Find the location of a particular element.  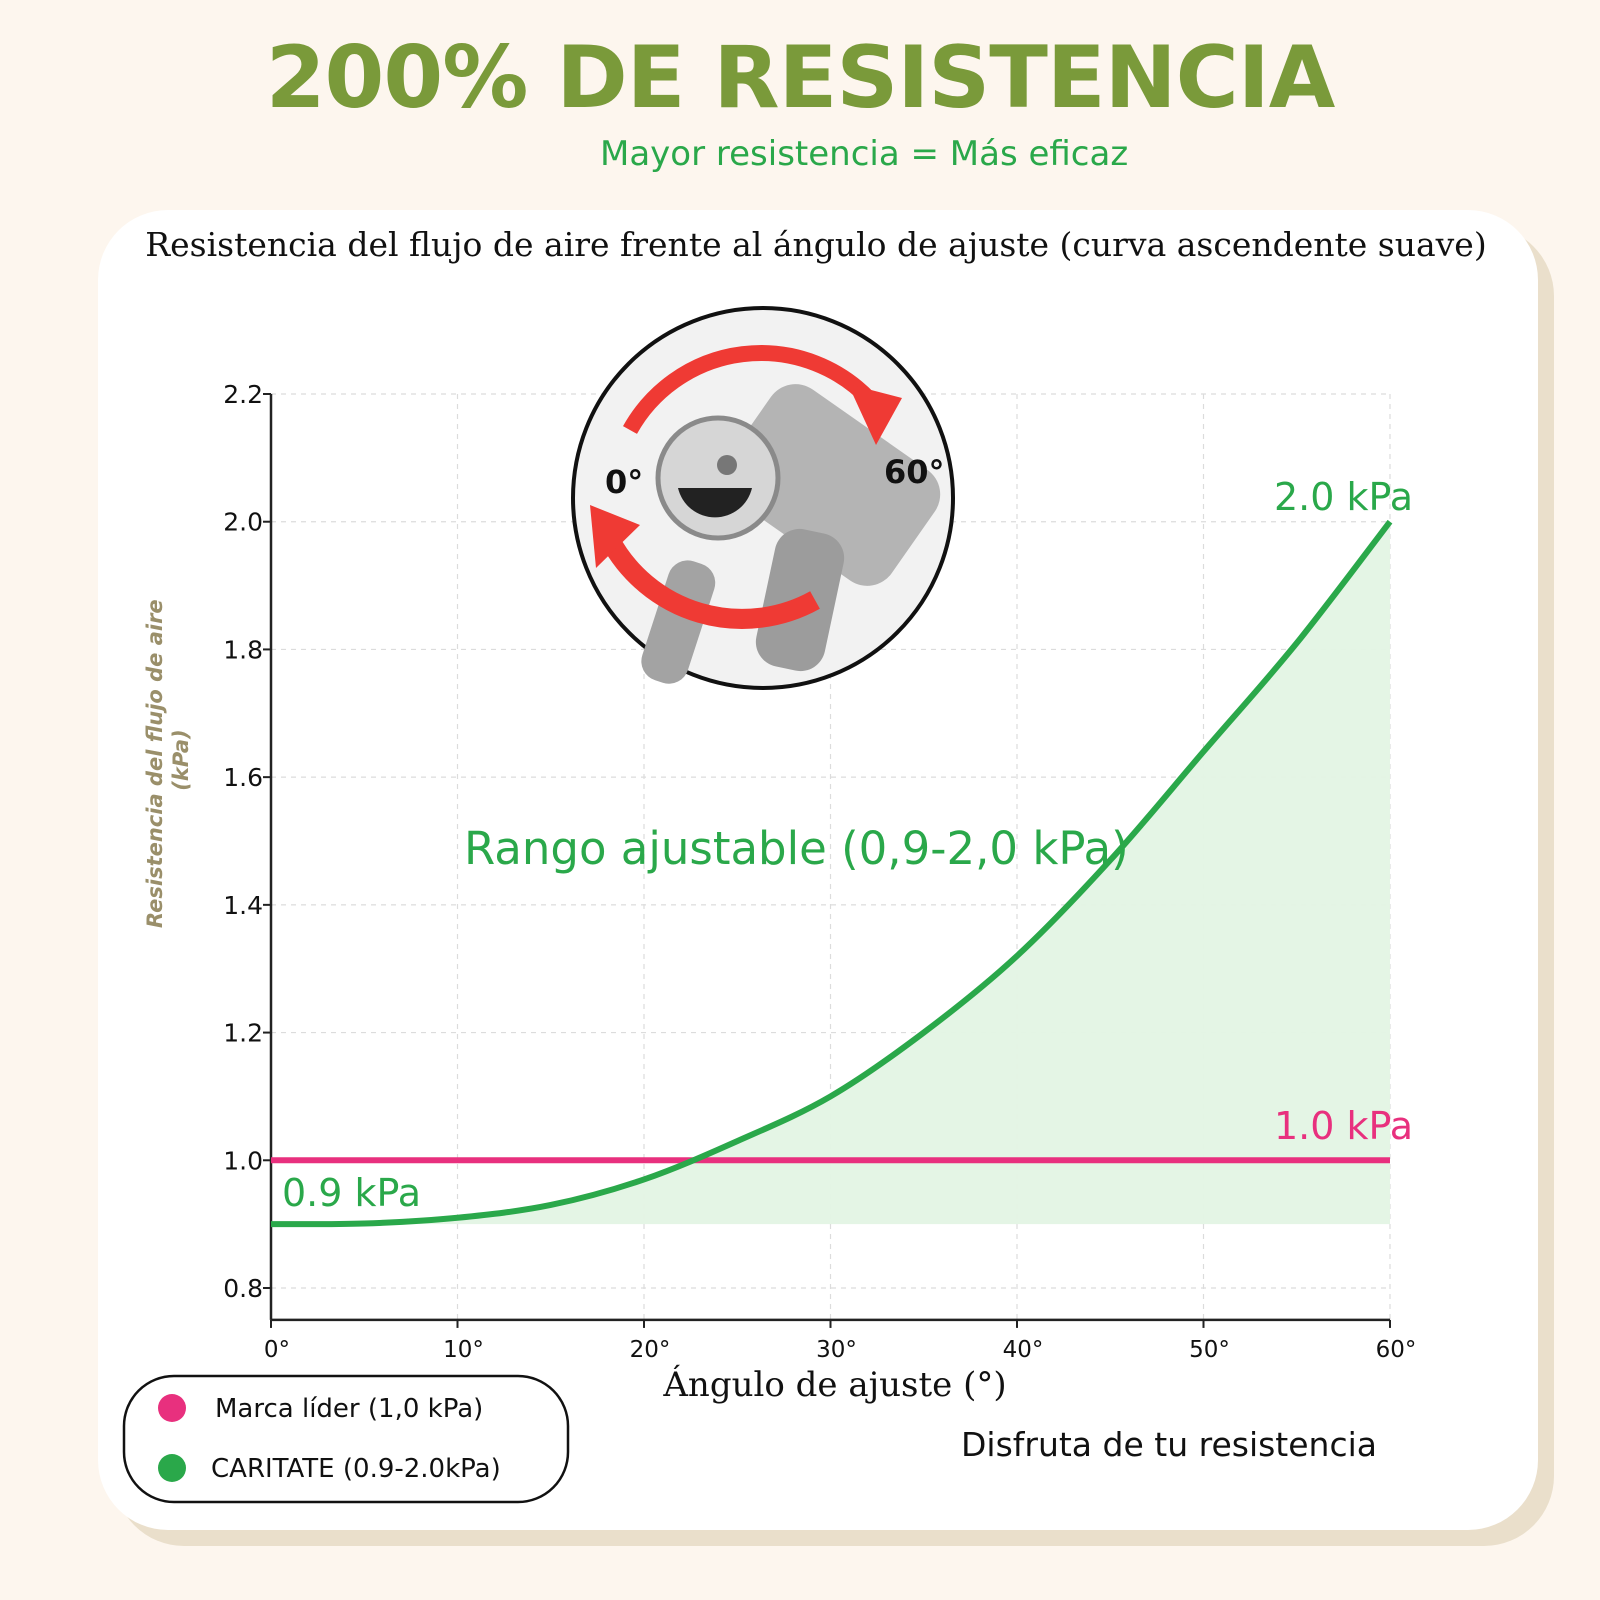

y-tick-label: 1.0 is located at coordinates (243, 1160).